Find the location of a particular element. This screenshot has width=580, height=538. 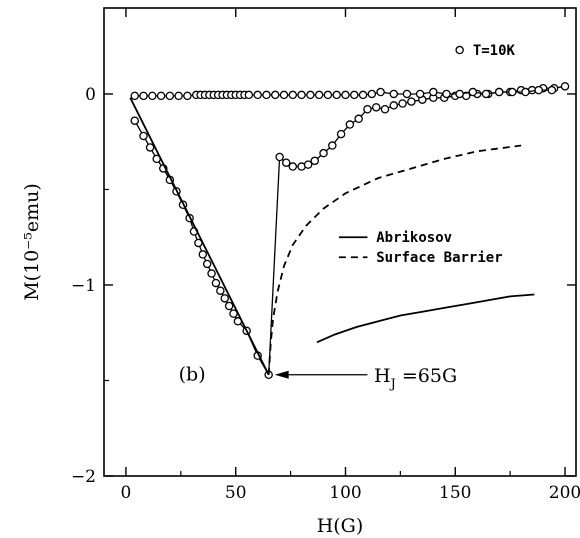

x-tick-label: 0 is located at coordinates (126, 493).